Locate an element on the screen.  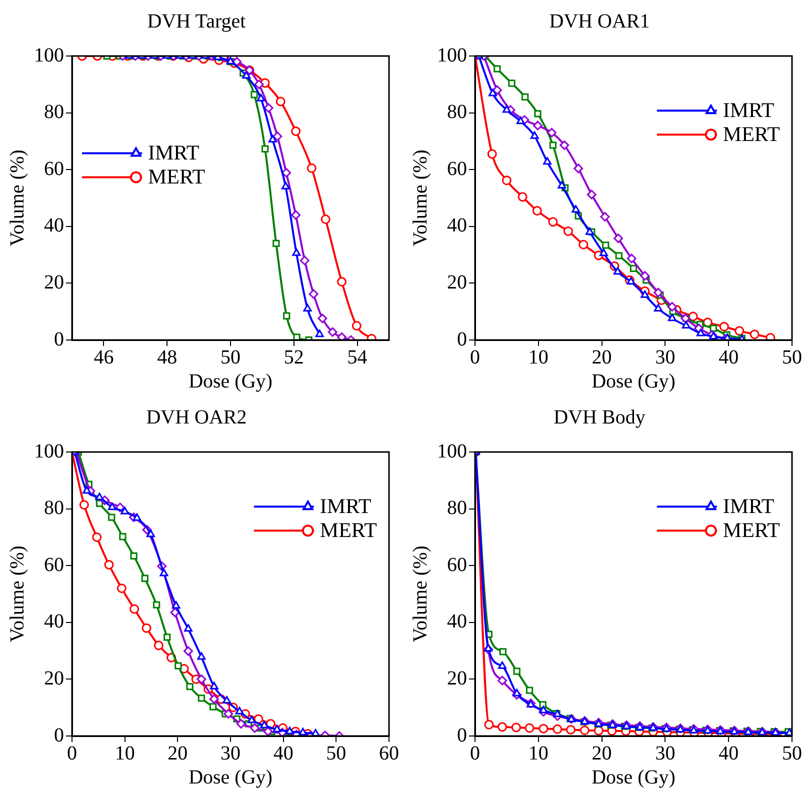
chart-title: DVH Target is located at coordinates (196, 21).